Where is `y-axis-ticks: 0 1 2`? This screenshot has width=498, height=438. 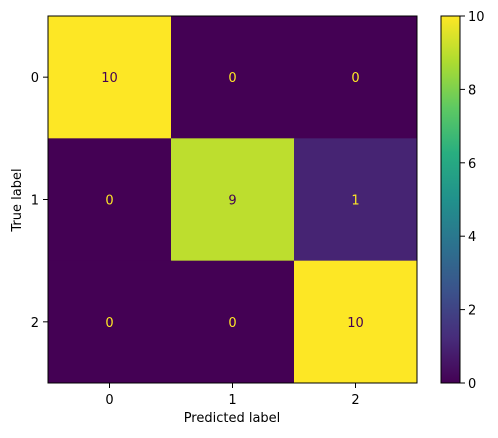
y-axis-ticks: 0 1 2 is located at coordinates (39, 201).